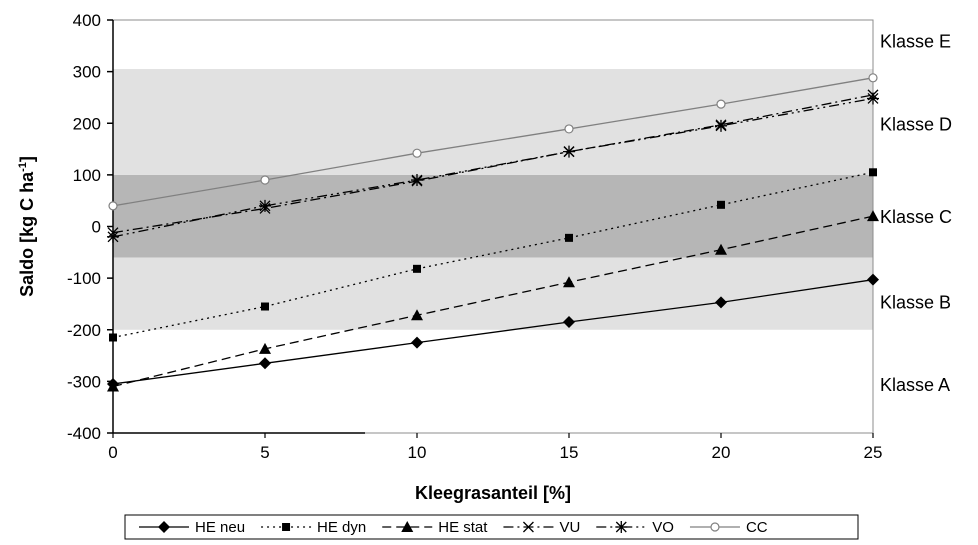  What do you see at coordinates (493, 493) in the screenshot?
I see `x-axis-title: Kleegrasanteil [%]` at bounding box center [493, 493].